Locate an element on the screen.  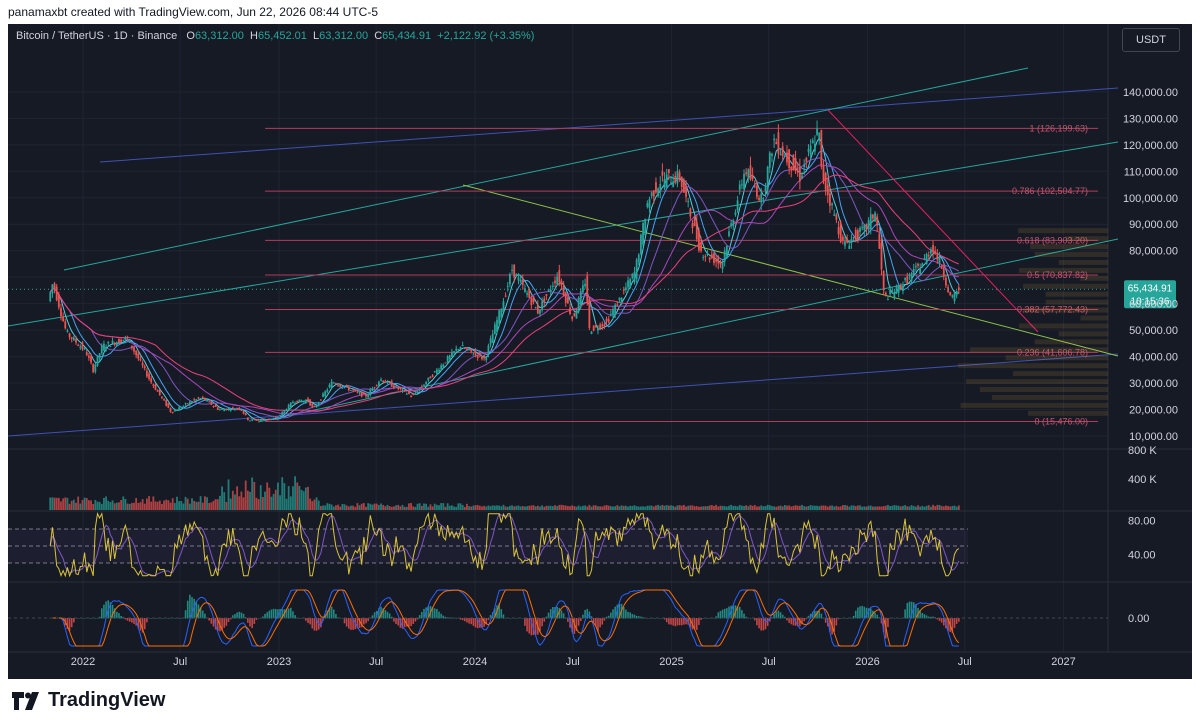
price-axis-label: 110,000.00 is located at coordinates (1151, 172).